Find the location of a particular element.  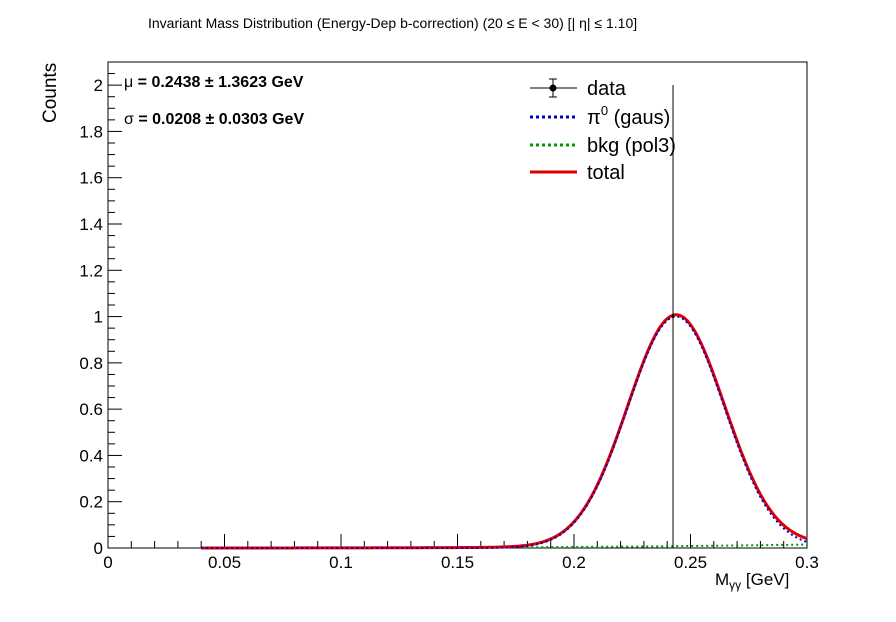

y-tick-label: 2 is located at coordinates (98, 85).